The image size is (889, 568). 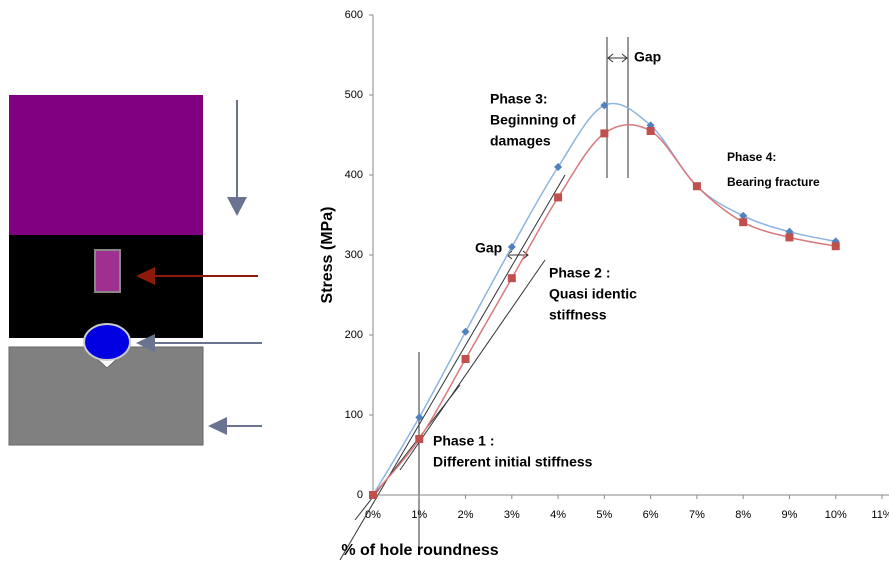 What do you see at coordinates (466, 515) in the screenshot?
I see `x-tick-label: 2%` at bounding box center [466, 515].